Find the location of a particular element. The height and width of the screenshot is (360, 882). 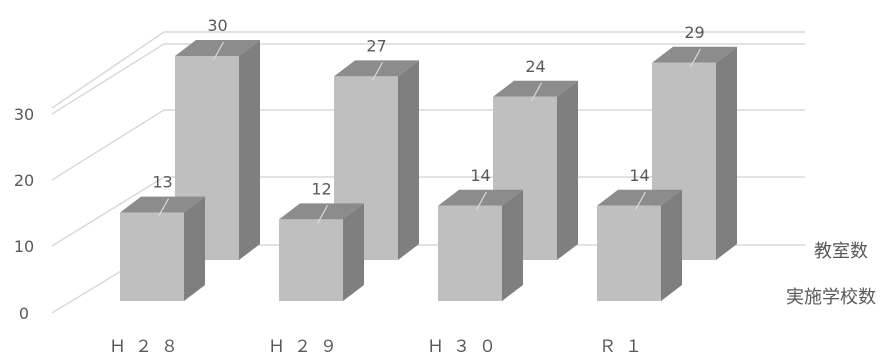

bar-back-3-data-label: 29 is located at coordinates (694, 32).